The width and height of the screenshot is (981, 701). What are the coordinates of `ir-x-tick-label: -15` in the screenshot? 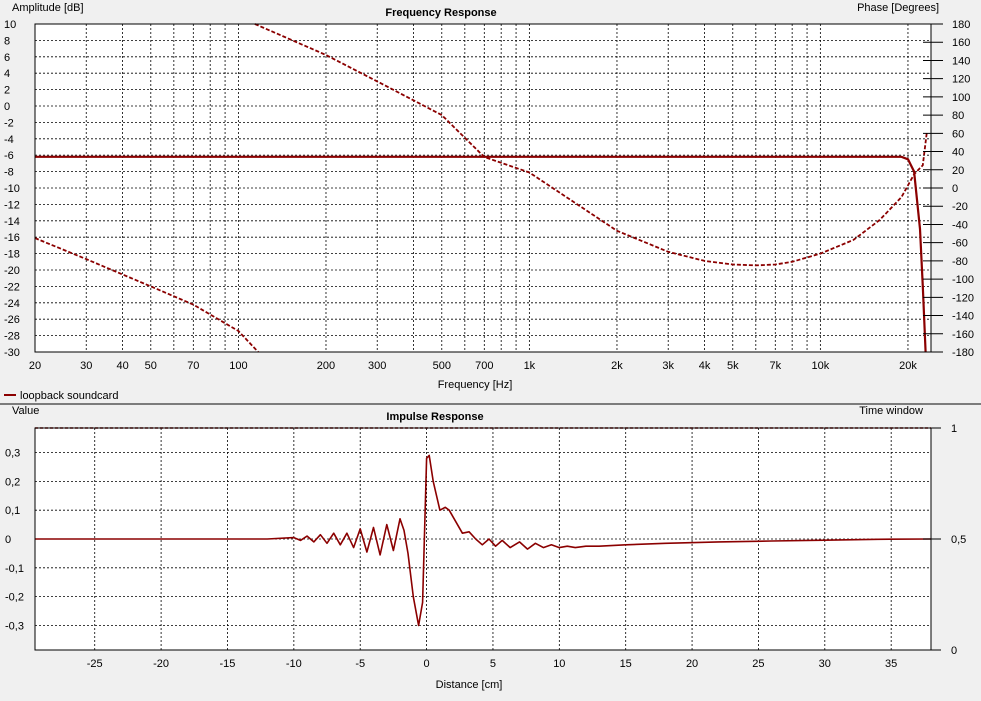 It's located at (228, 664).